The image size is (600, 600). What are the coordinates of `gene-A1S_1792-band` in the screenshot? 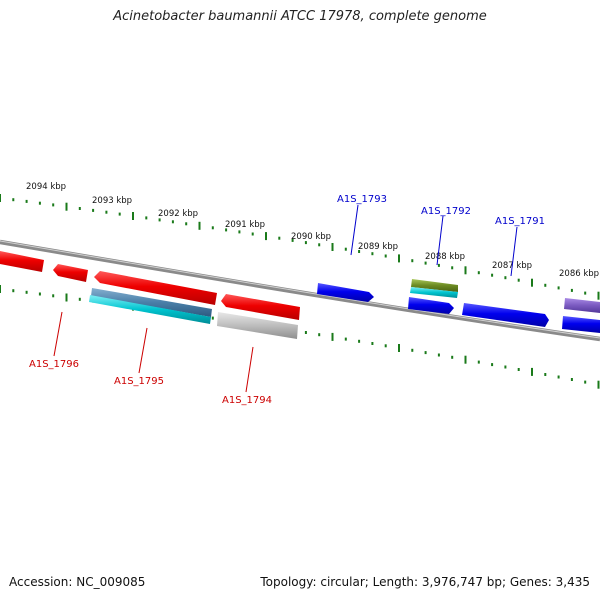 It's located at (434, 292).